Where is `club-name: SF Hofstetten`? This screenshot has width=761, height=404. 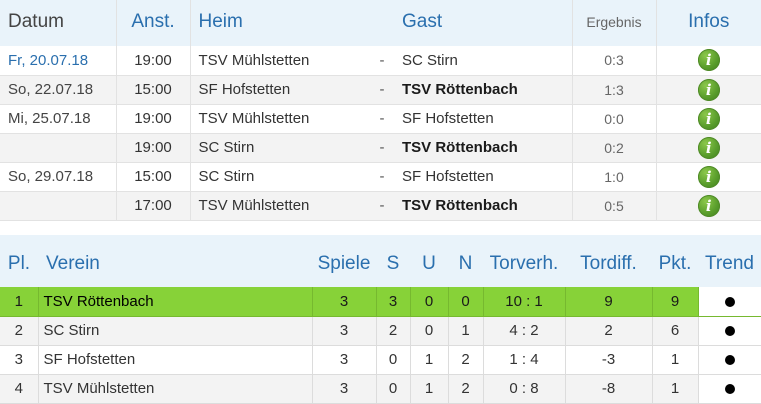 club-name: SF Hofstetten is located at coordinates (174, 360).